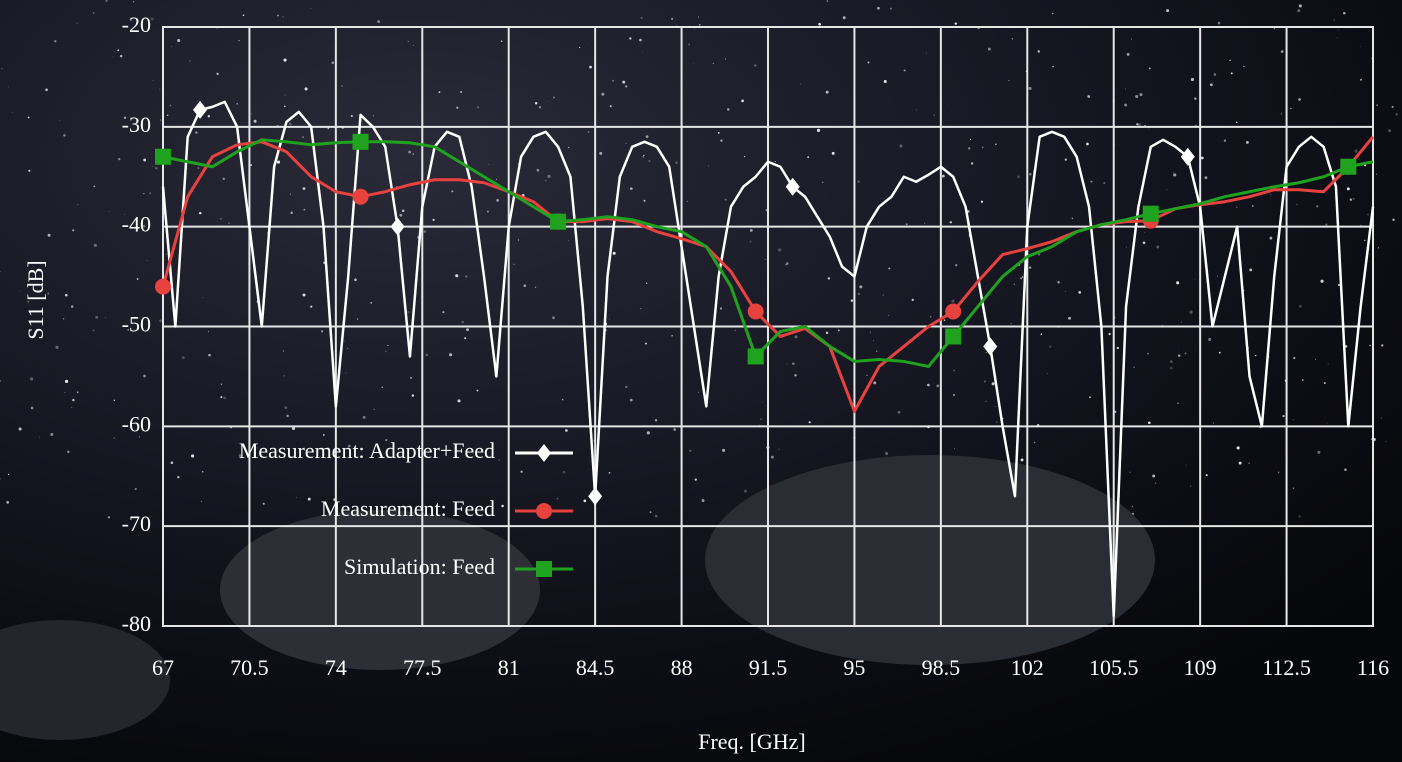 This screenshot has width=1402, height=762. Describe the element at coordinates (367, 450) in the screenshot. I see `legend-label: Measurement: Adapter+Feed` at that location.